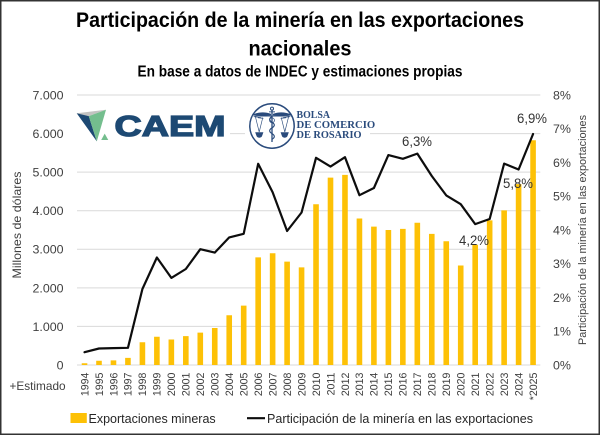  Describe the element at coordinates (317, 385) in the screenshot. I see `svg-text: 2010` at that location.